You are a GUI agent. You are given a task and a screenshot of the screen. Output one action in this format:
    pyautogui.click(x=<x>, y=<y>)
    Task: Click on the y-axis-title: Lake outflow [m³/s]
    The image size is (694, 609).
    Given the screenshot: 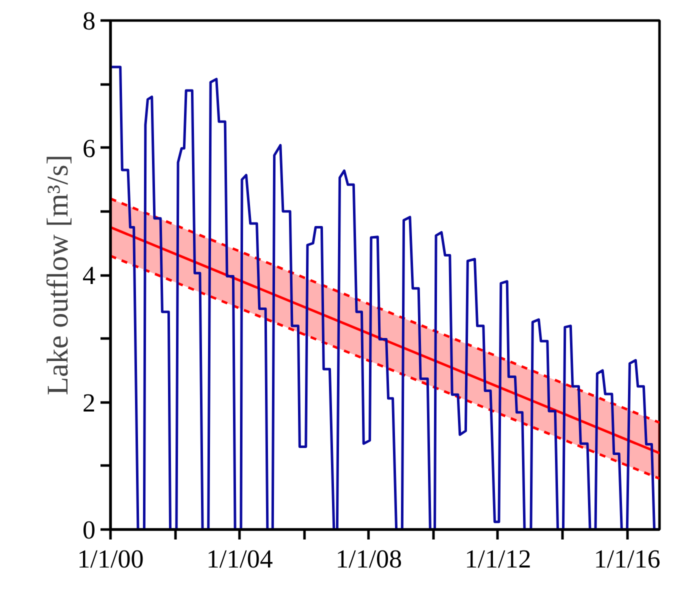 What is the action you would take?
    pyautogui.click(x=58, y=275)
    